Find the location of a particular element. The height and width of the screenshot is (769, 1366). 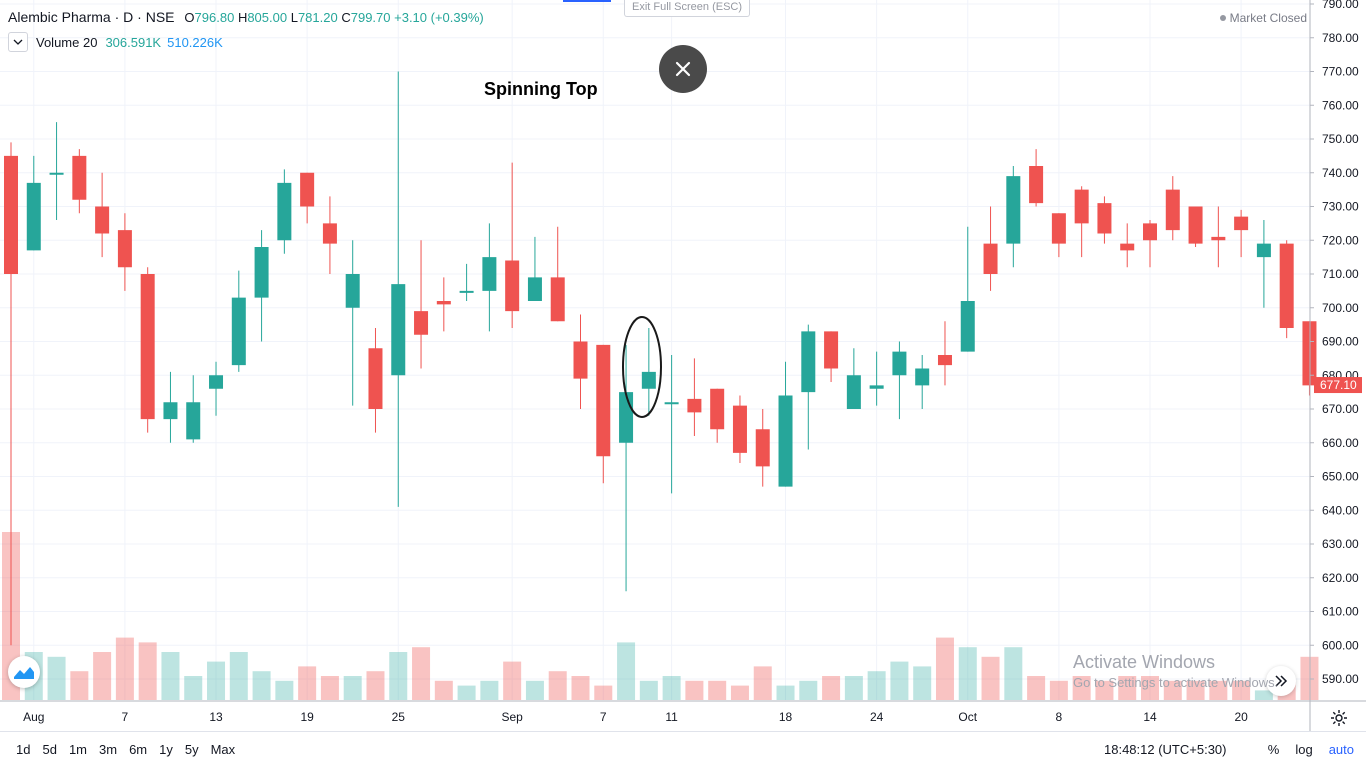

collapse-legend-button is located at coordinates (18, 42).